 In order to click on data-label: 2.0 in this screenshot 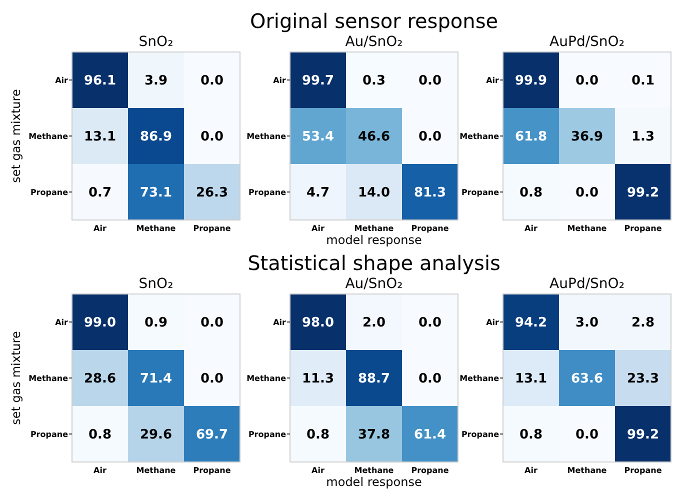, I will do `click(374, 323)`.